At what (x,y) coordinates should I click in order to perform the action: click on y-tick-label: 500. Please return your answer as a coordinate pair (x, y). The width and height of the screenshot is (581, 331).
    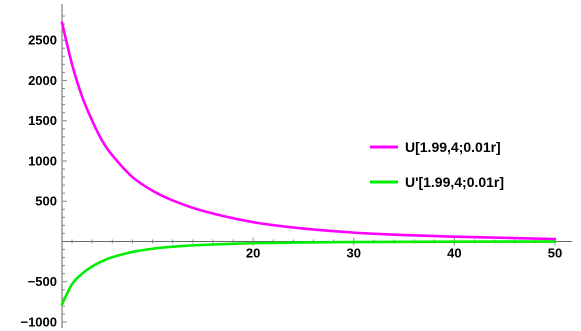
    Looking at the image, I should click on (46, 201).